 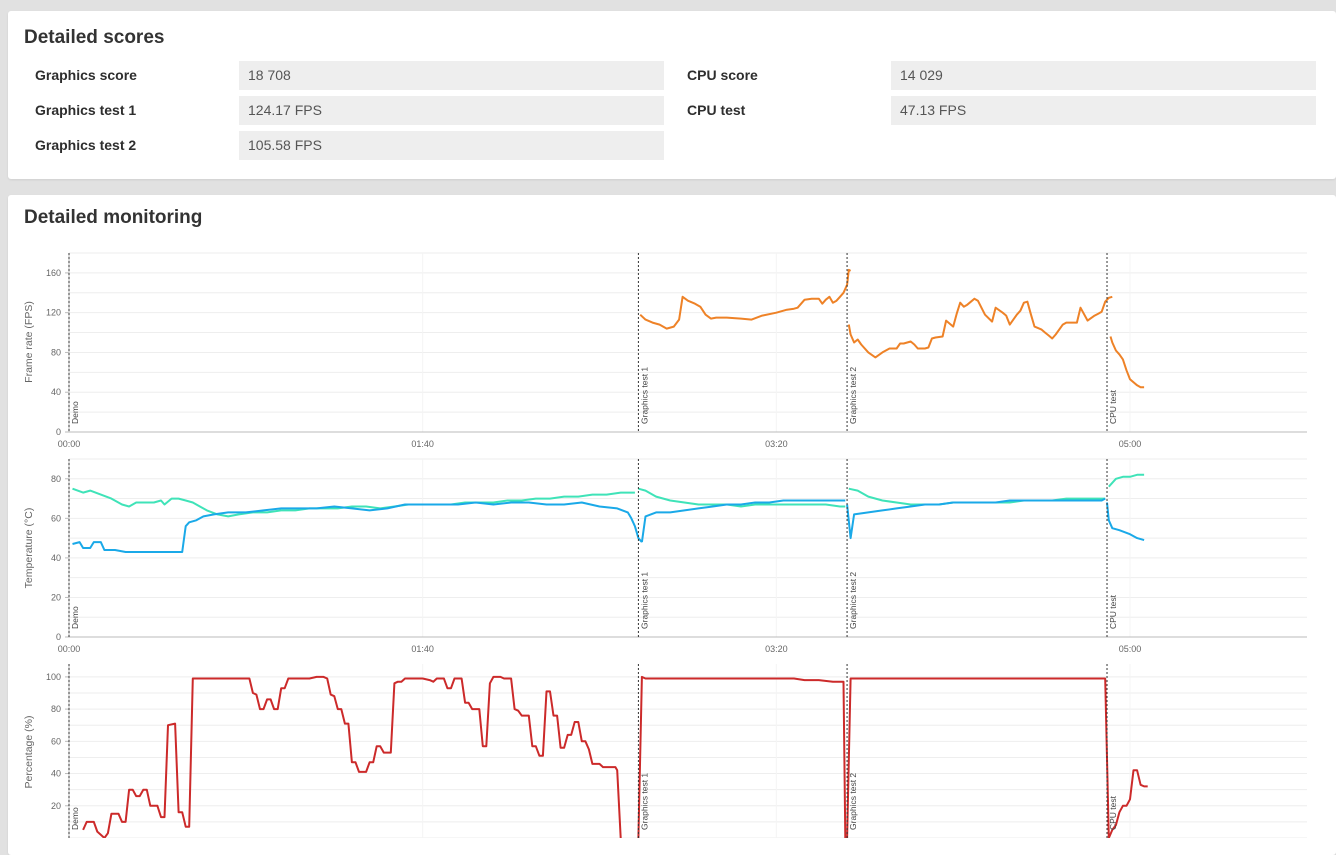 What do you see at coordinates (1103, 75) in the screenshot?
I see `cpu-score-value: 14 029` at bounding box center [1103, 75].